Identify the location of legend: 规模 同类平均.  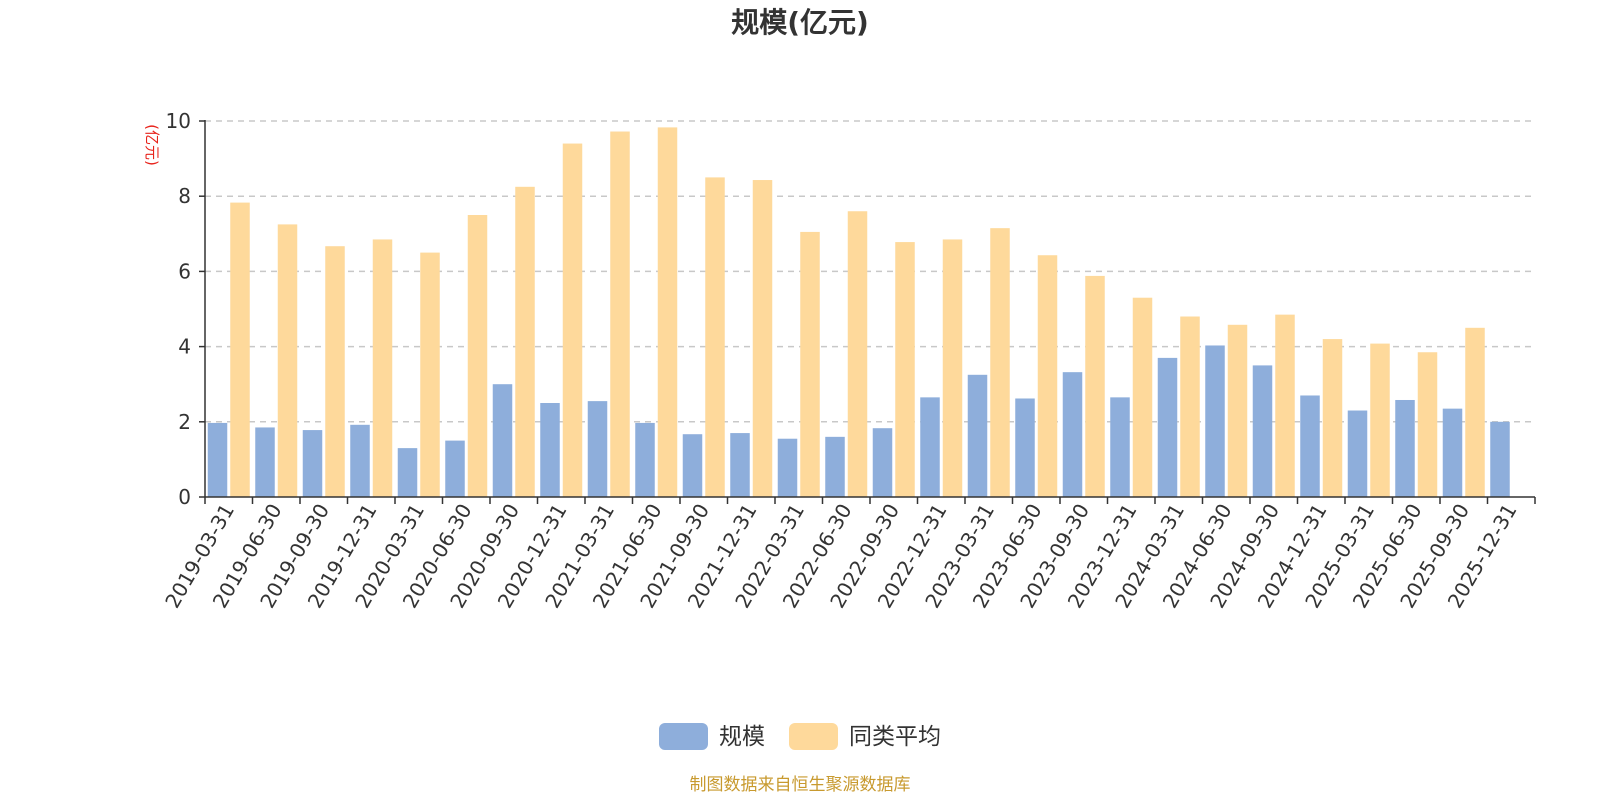
(800, 736).